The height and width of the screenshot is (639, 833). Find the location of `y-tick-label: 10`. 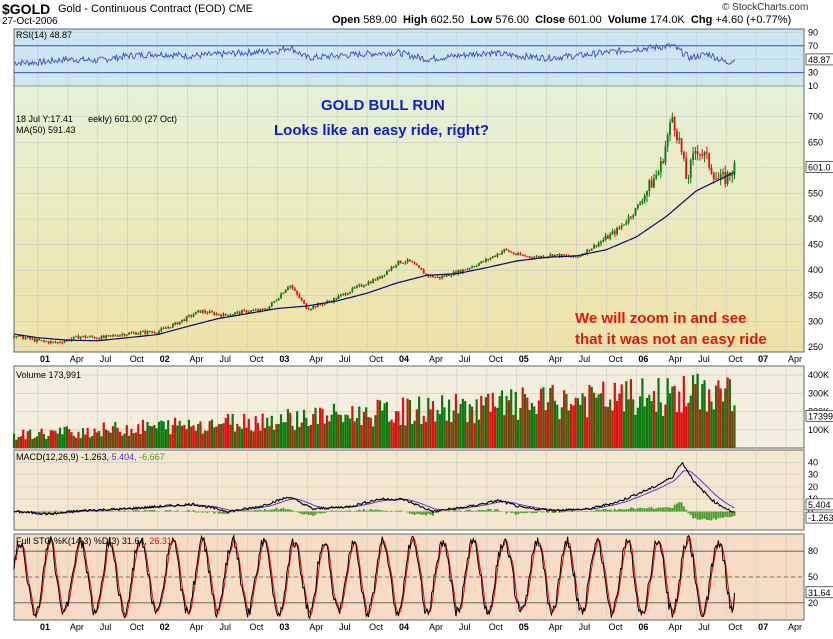

y-tick-label: 10 is located at coordinates (813, 86).